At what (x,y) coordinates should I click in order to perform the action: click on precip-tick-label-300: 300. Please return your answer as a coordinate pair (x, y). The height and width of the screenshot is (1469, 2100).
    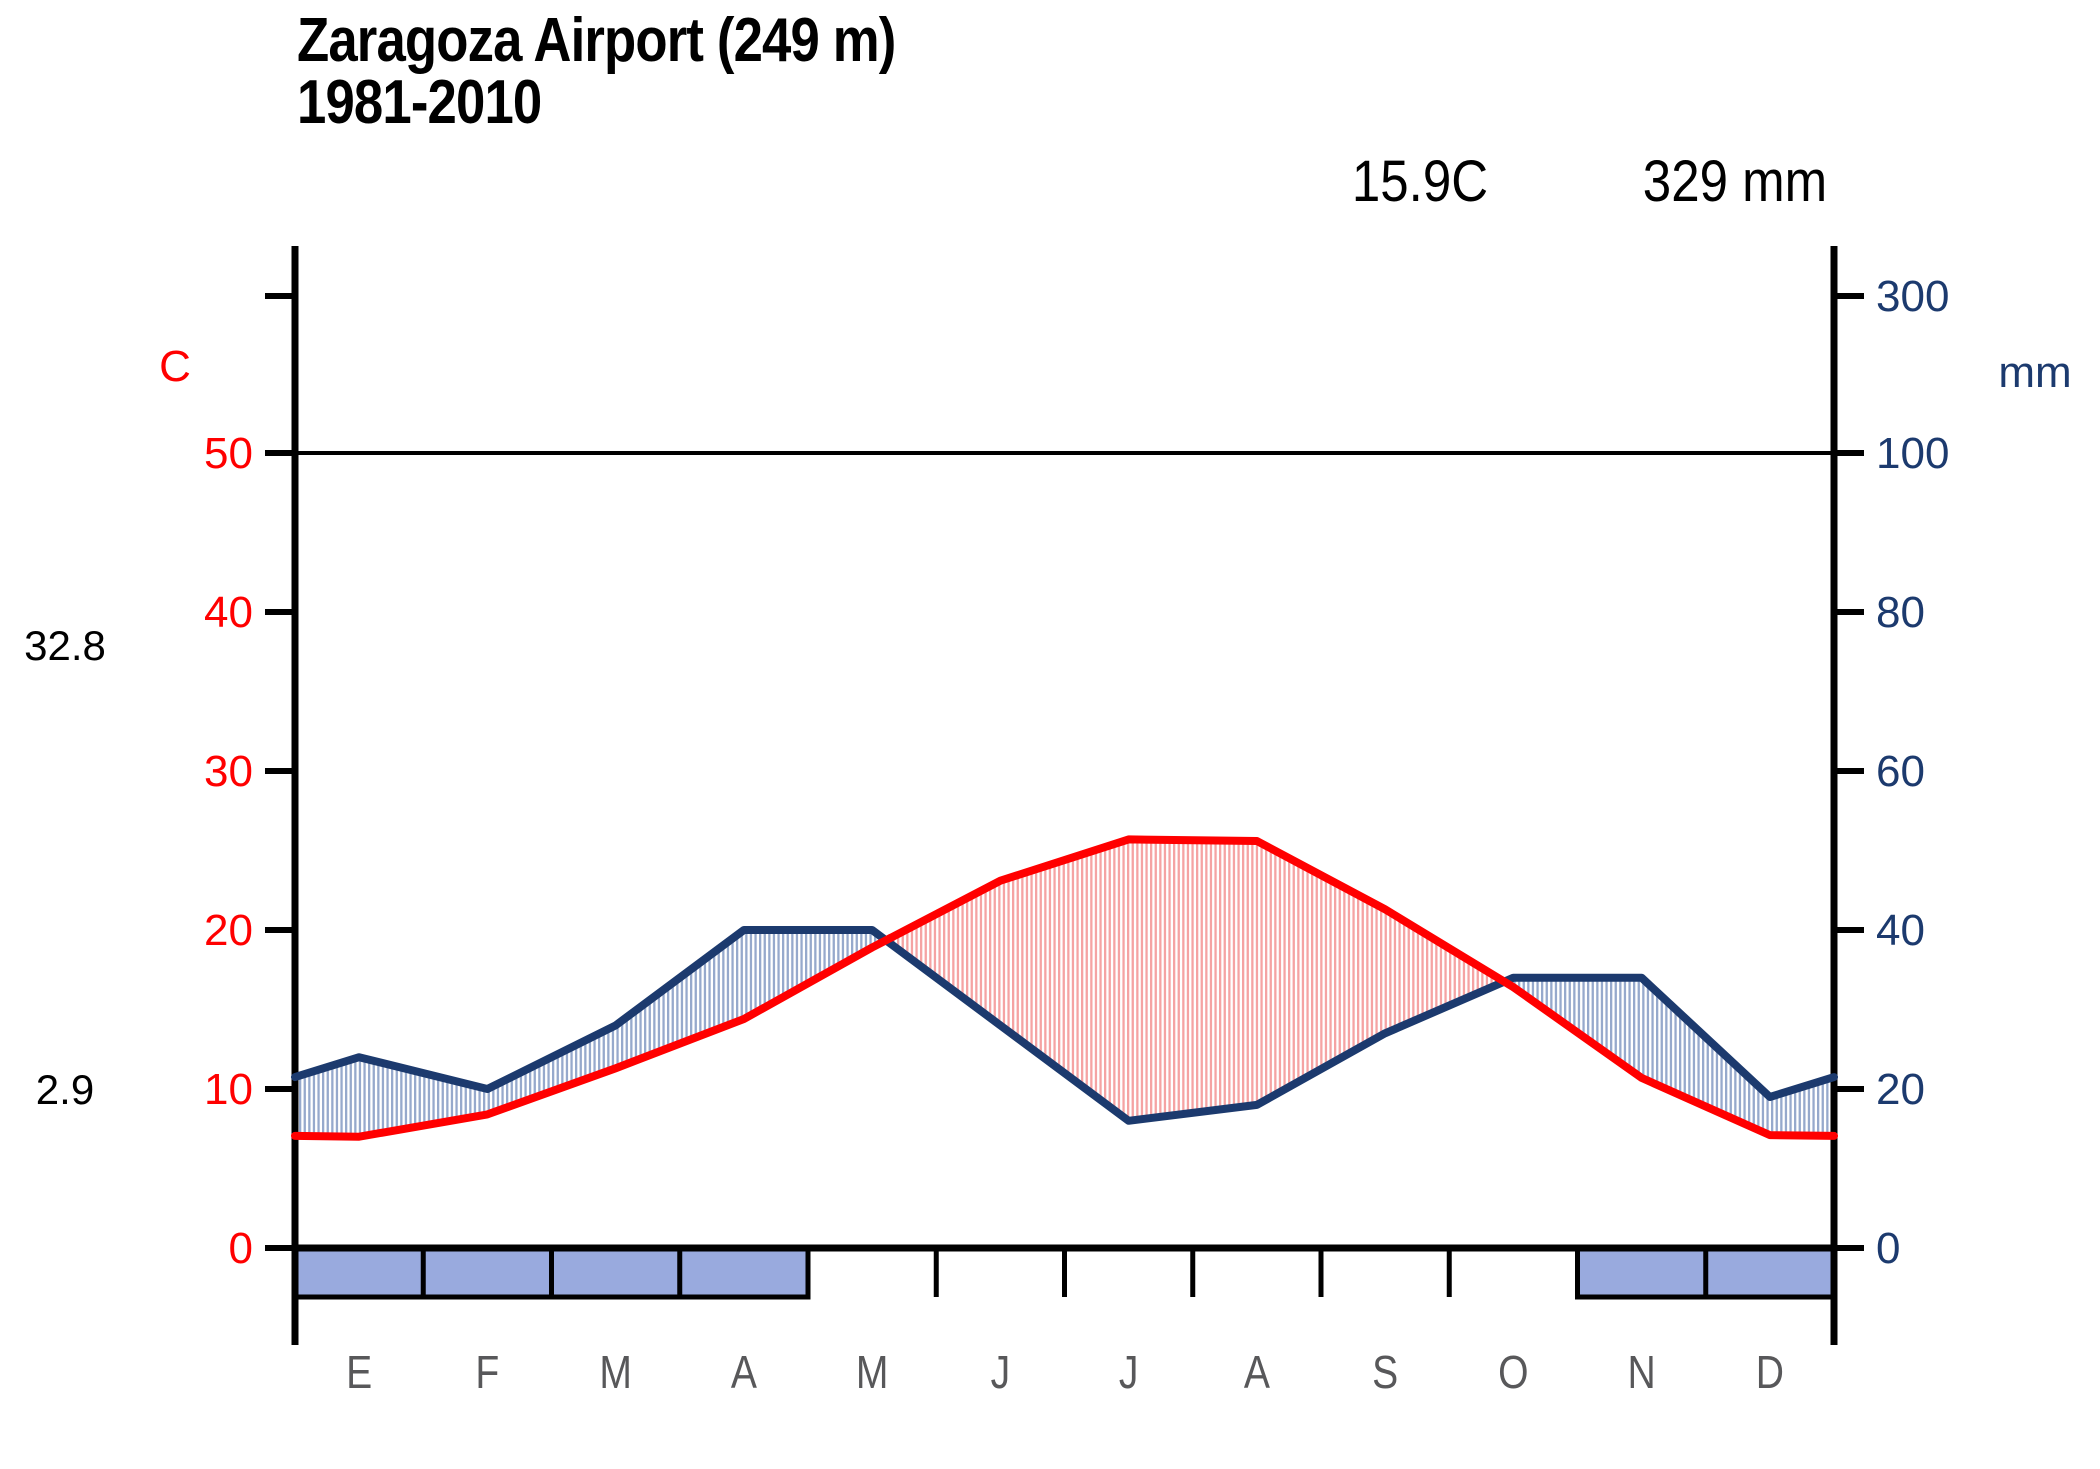
    Looking at the image, I should click on (1912, 296).